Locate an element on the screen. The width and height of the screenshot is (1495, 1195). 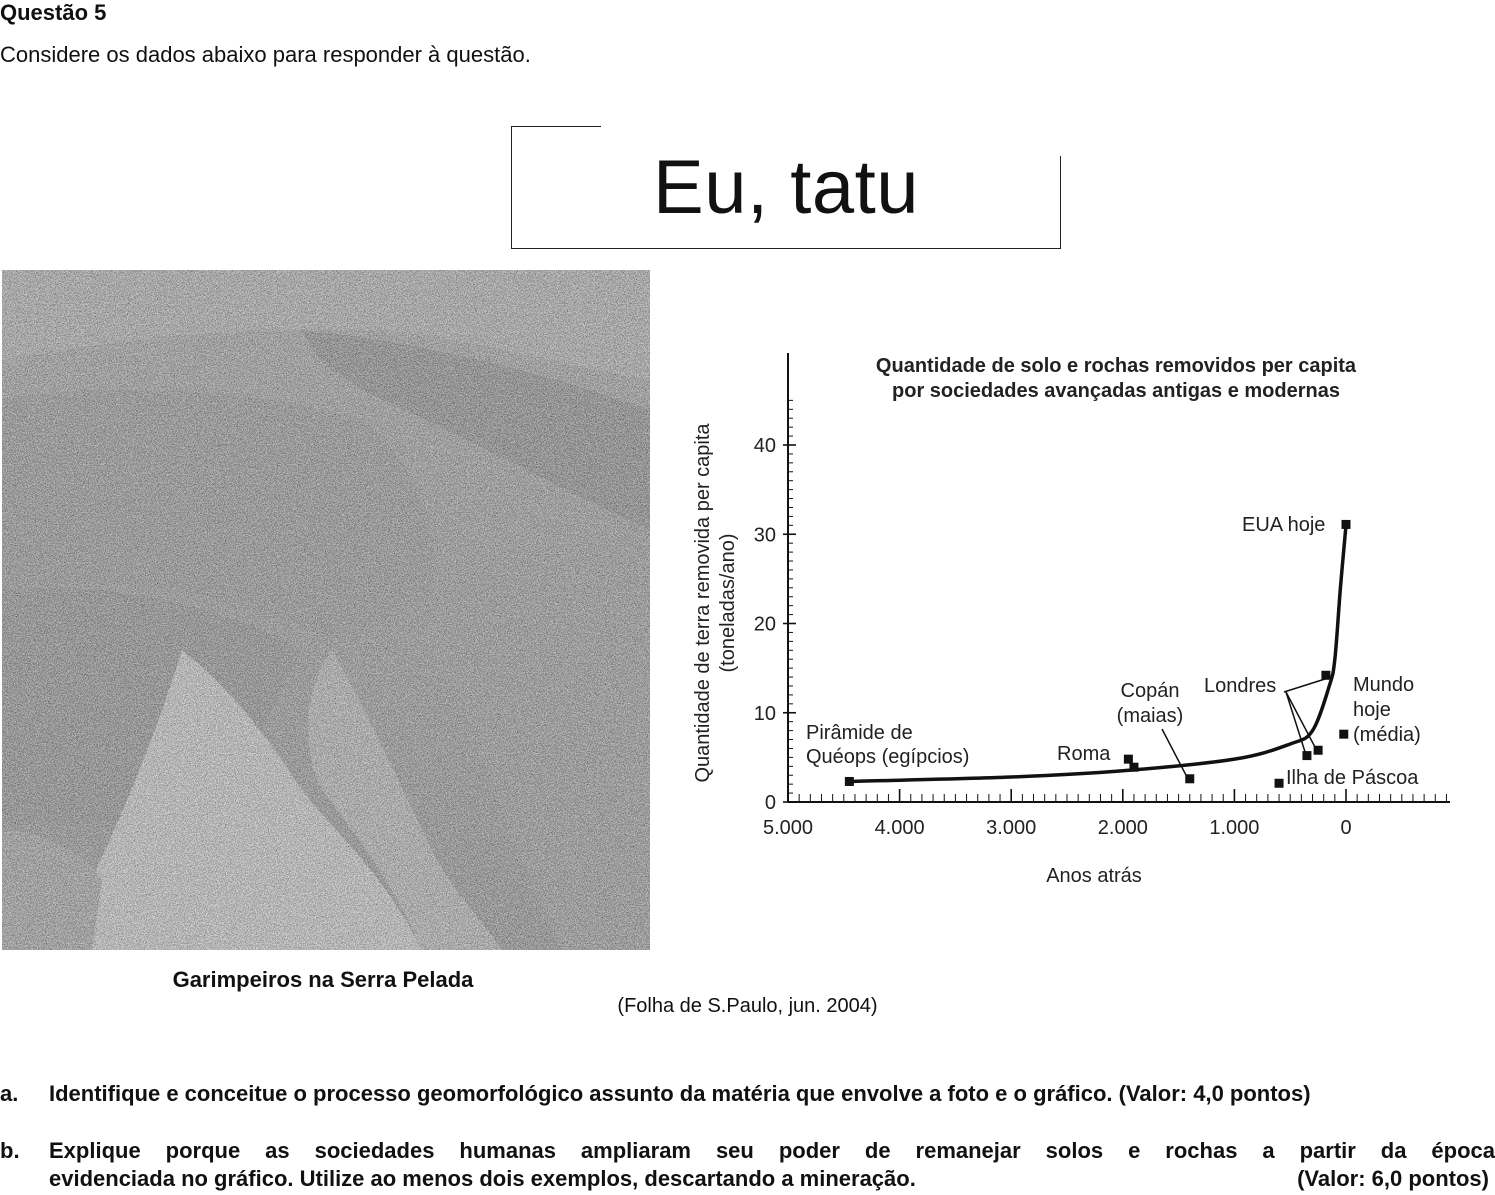
question-heading: Questão 5 is located at coordinates (53, 12).